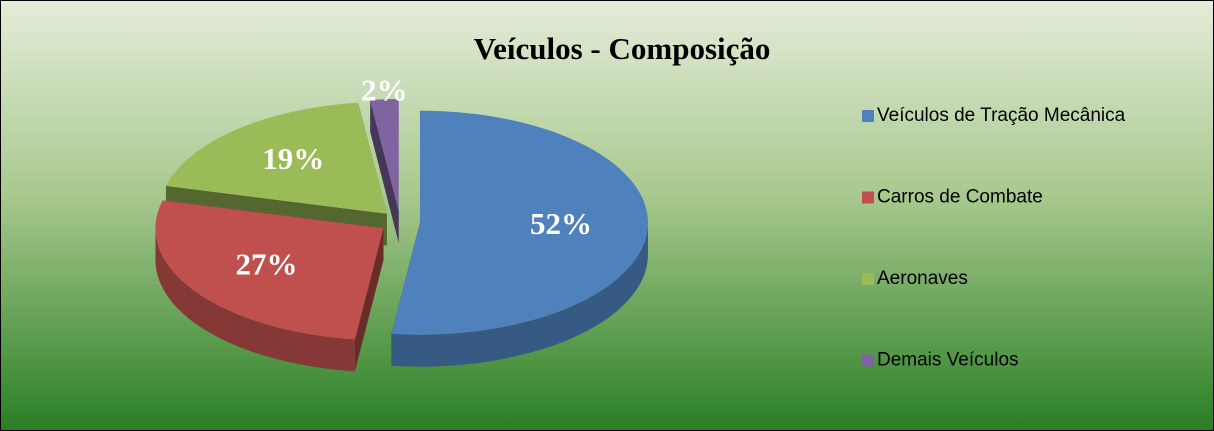 This screenshot has height=431, width=1214. Describe the element at coordinates (384, 89) in the screenshot. I see `data-label: 2%` at that location.